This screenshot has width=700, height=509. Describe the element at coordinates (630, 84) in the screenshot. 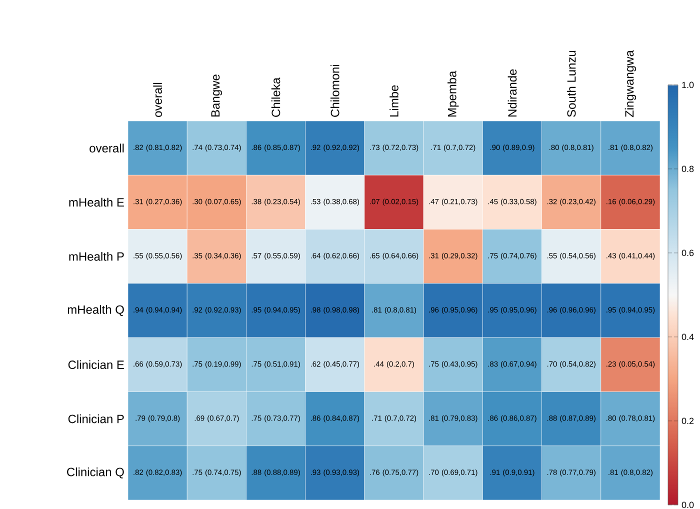

I see `x-tick-label: Zingwangwa` at that location.